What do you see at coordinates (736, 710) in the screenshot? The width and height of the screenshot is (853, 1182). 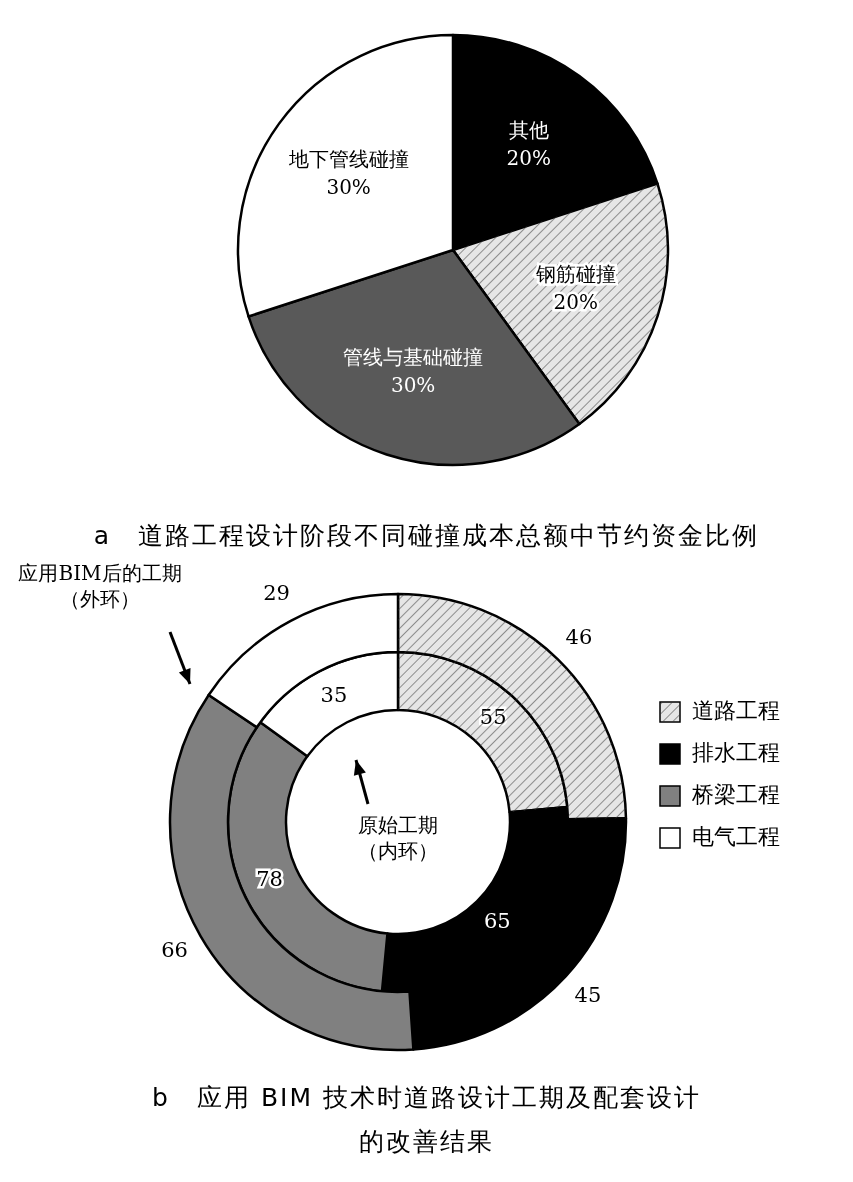 I see `legend-label: 道路工程` at bounding box center [736, 710].